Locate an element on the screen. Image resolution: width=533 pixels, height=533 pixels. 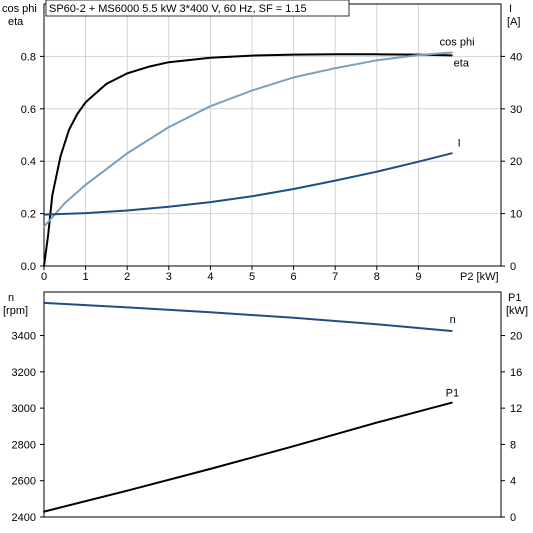
x-tick-label-8: 8 is located at coordinates (377, 277).